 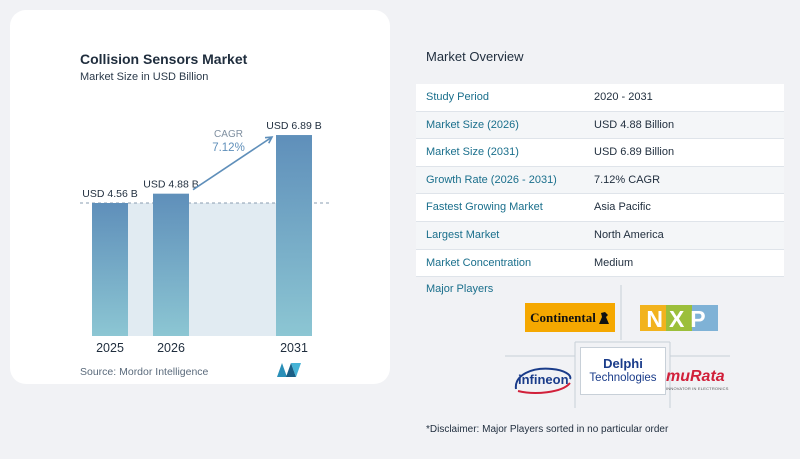 I want to click on overview-row: Market Size (2026) USD 4.88 Billion, so click(x=600, y=125).